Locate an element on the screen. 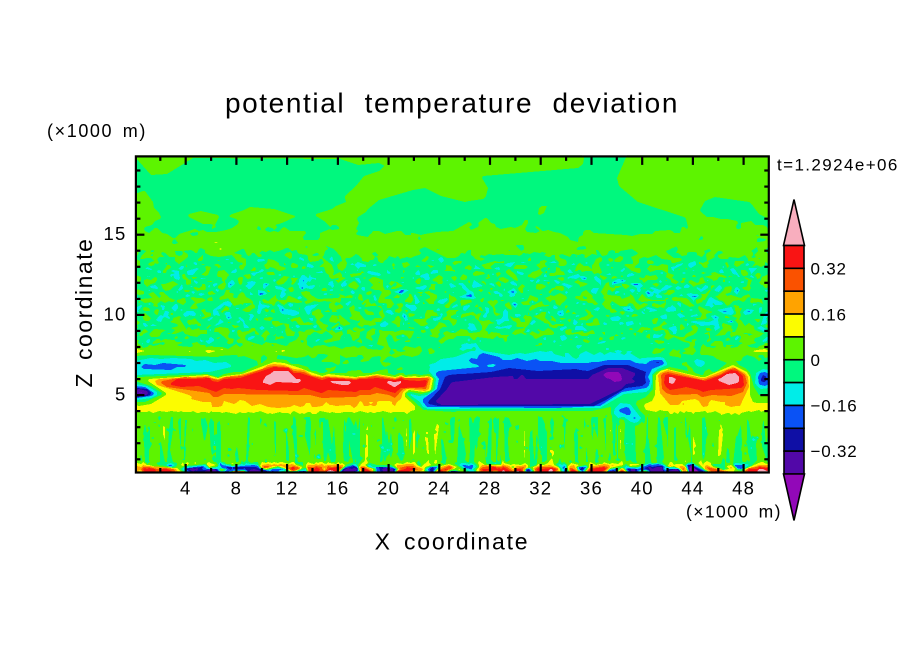 This screenshot has height=654, width=904. svg-text: 16 is located at coordinates (337, 488).